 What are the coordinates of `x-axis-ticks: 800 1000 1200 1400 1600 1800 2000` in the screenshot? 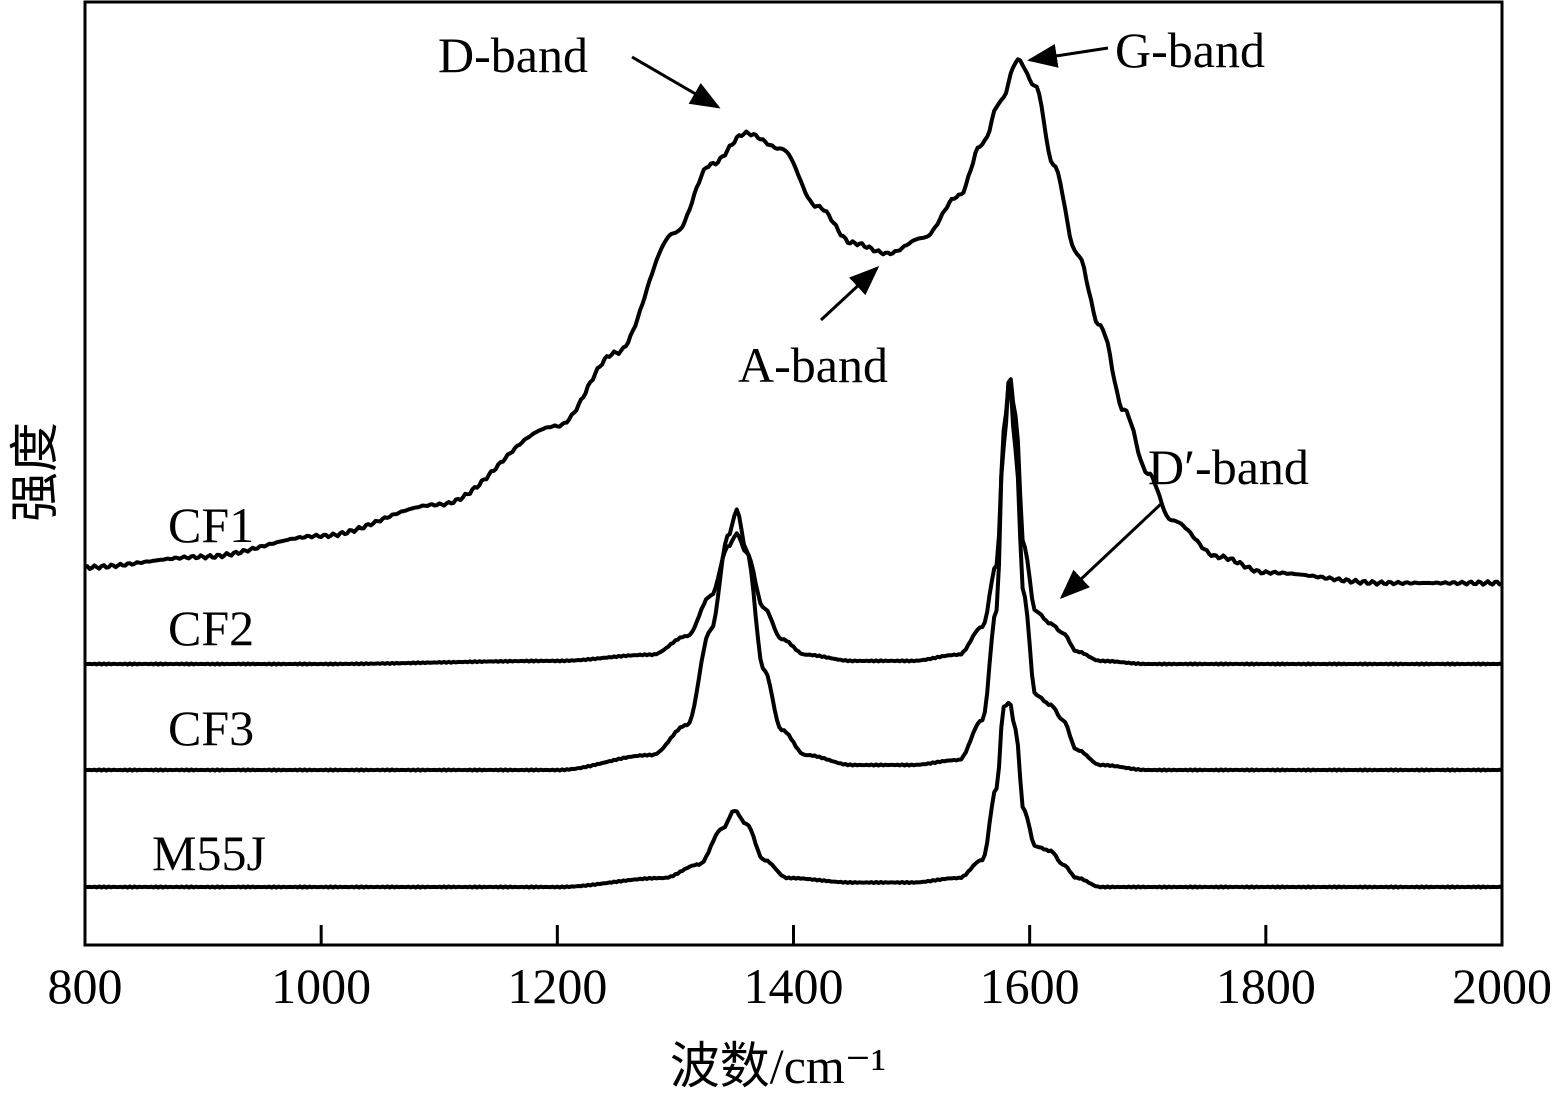 It's located at (800, 969).